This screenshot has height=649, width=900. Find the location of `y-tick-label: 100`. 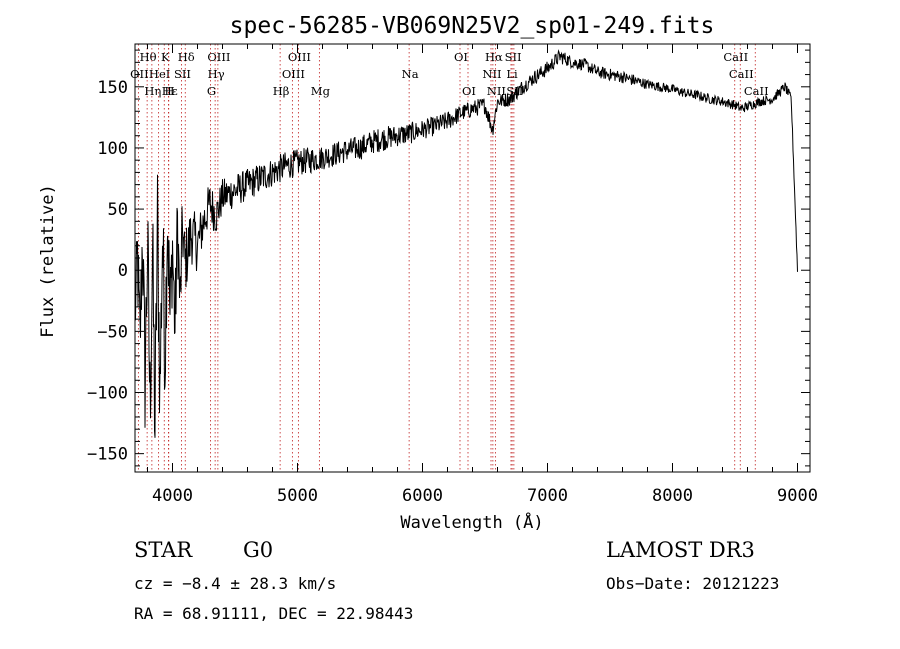

y-tick-label: 100 is located at coordinates (112, 149).